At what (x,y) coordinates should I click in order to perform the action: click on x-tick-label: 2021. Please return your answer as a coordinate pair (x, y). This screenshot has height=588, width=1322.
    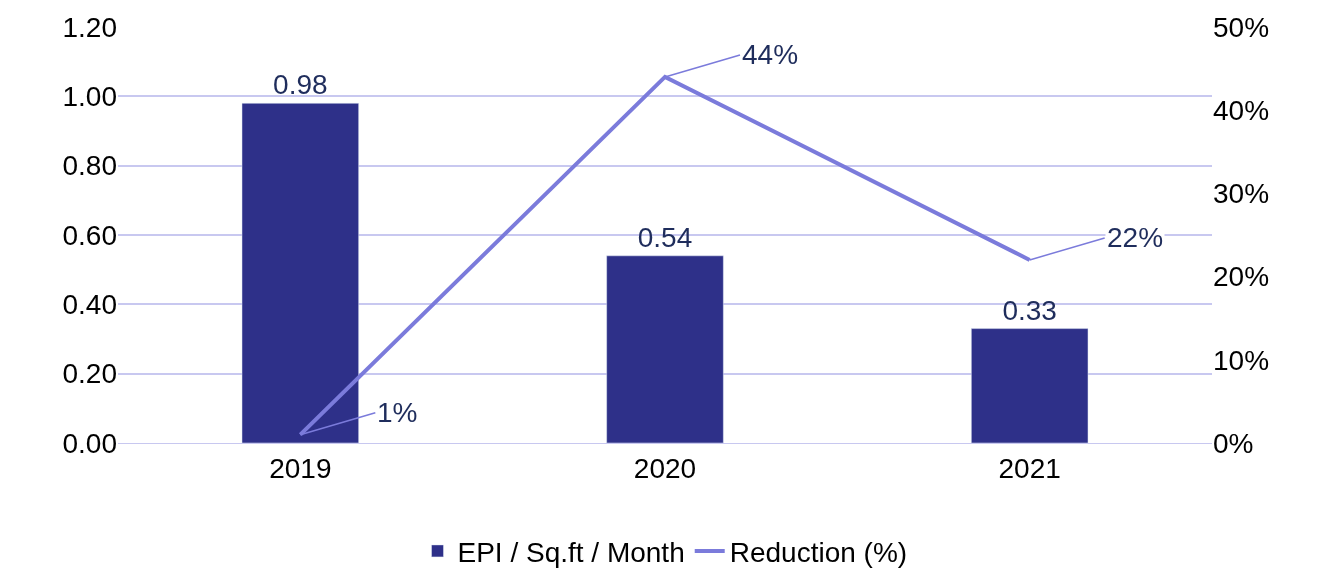
    Looking at the image, I should click on (1029, 468).